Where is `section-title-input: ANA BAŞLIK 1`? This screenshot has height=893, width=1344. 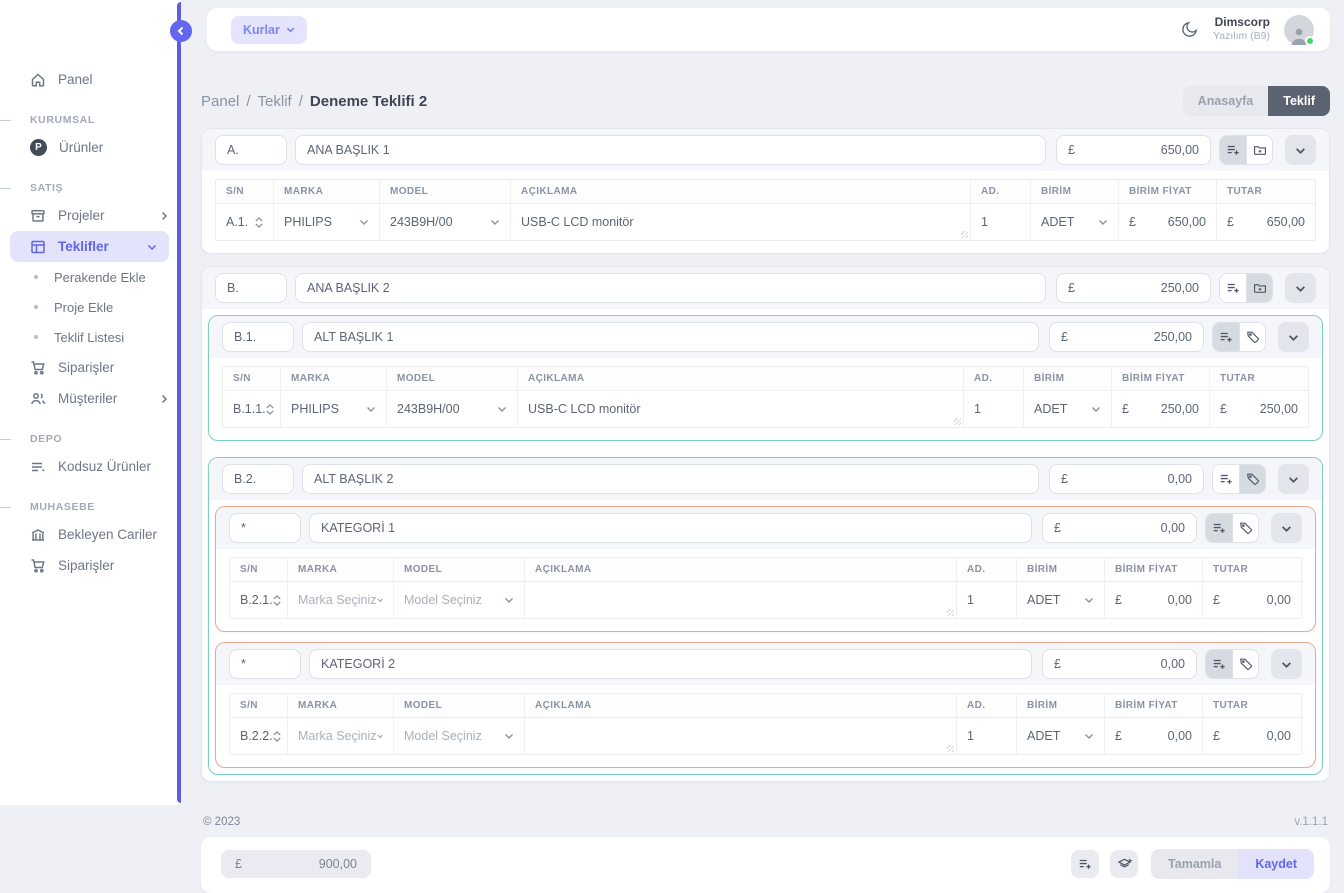
section-title-input: ANA BAŞLIK 1 is located at coordinates (670, 150).